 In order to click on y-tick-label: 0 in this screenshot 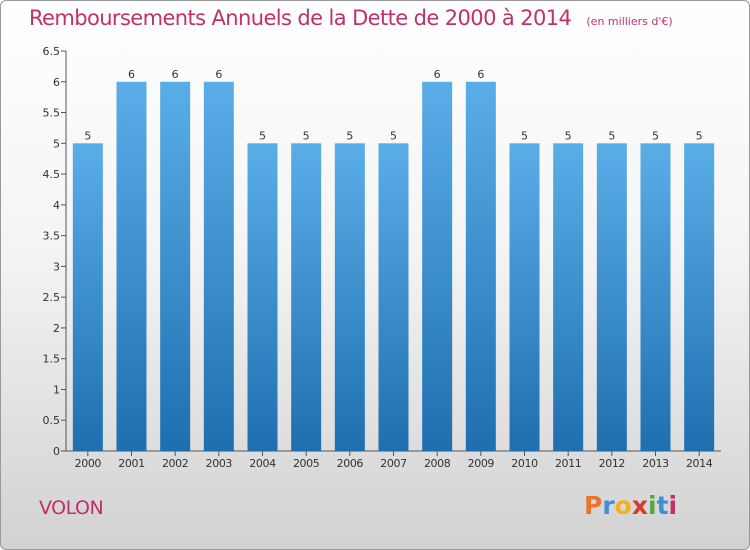, I will do `click(56, 451)`.